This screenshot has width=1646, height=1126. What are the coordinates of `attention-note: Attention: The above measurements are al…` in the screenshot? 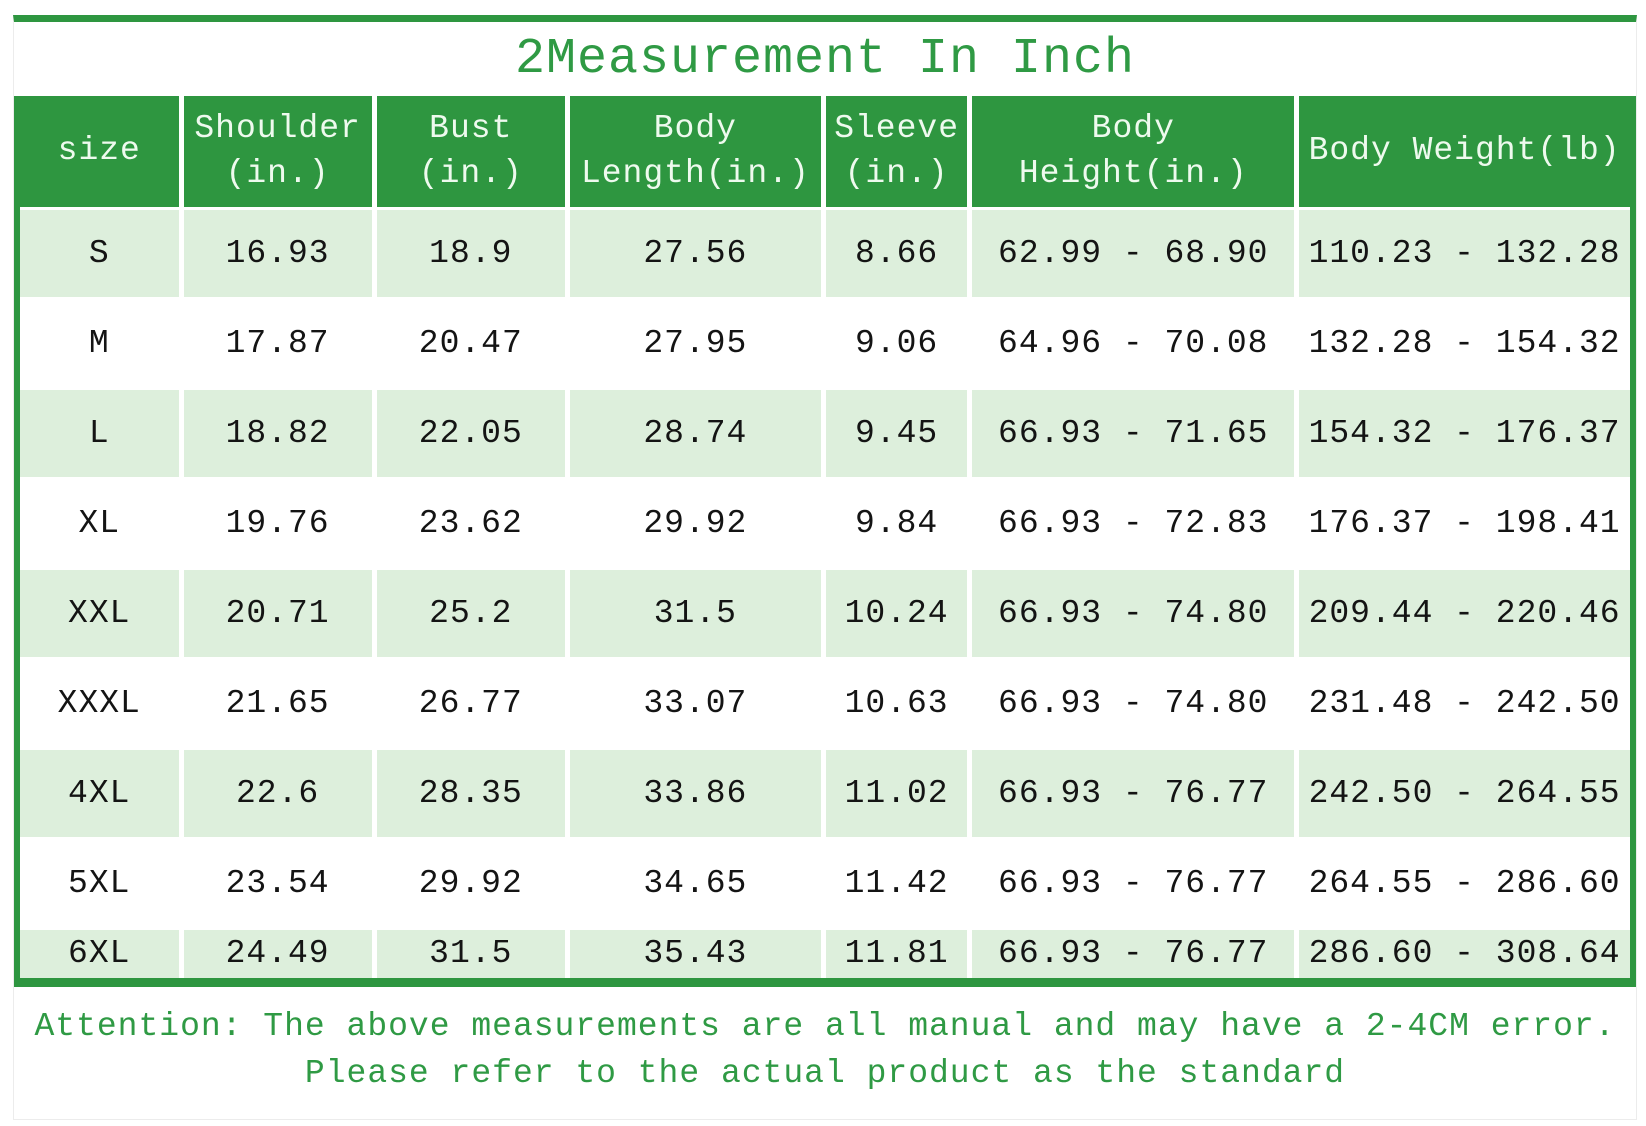 It's located at (825, 1053).